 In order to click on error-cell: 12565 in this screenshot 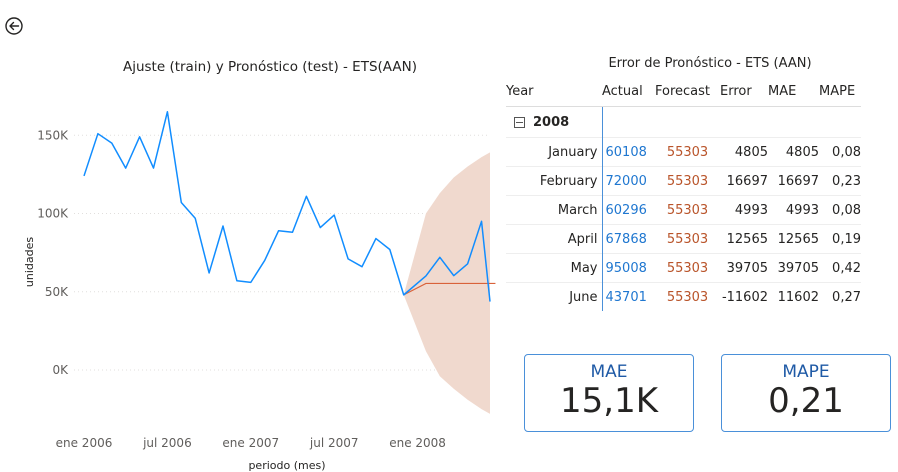, I will do `click(744, 239)`.